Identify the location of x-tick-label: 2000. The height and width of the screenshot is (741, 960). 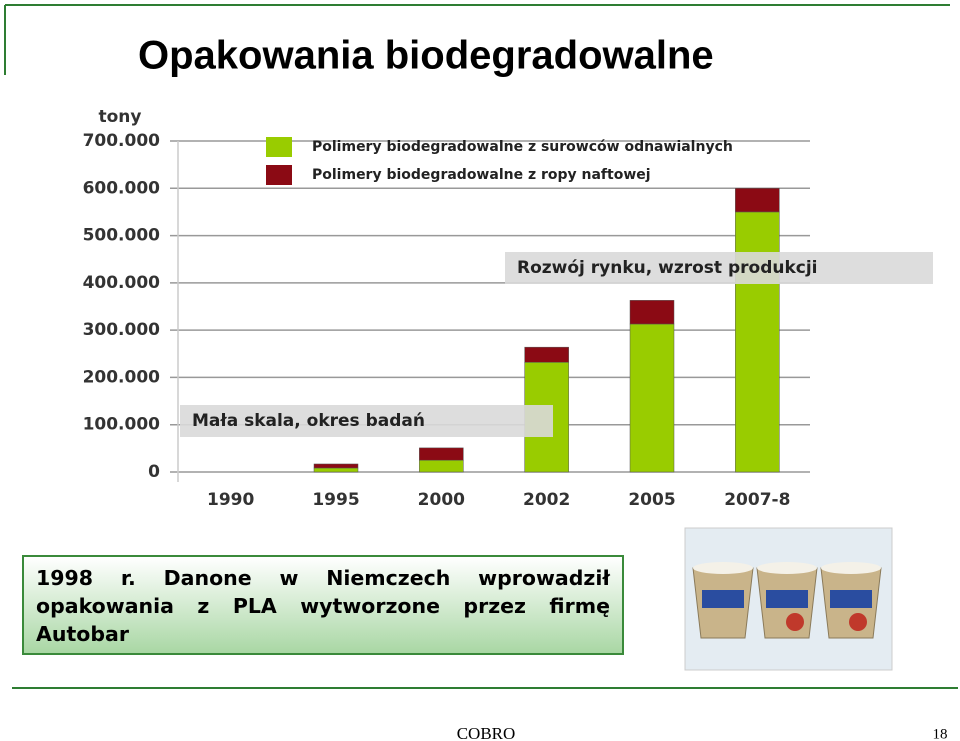
(441, 500).